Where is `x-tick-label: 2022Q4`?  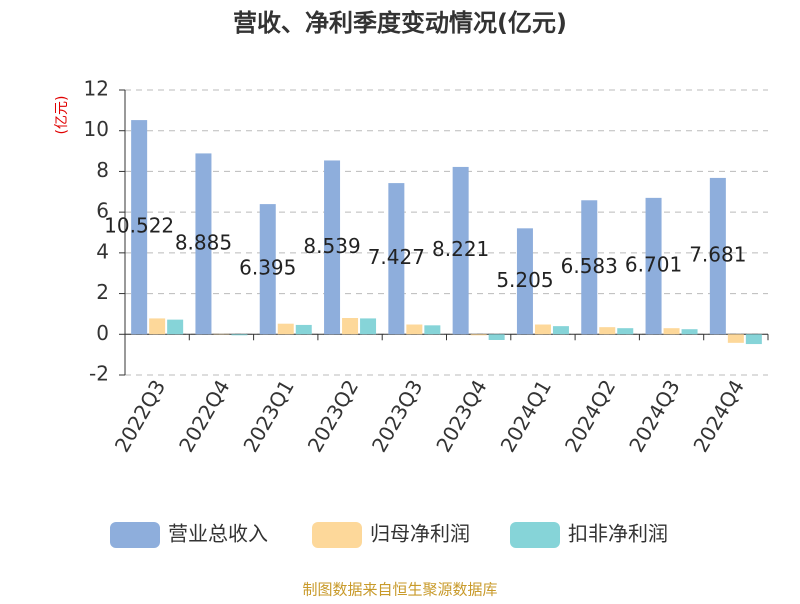 x-tick-label: 2022Q4 is located at coordinates (204, 416).